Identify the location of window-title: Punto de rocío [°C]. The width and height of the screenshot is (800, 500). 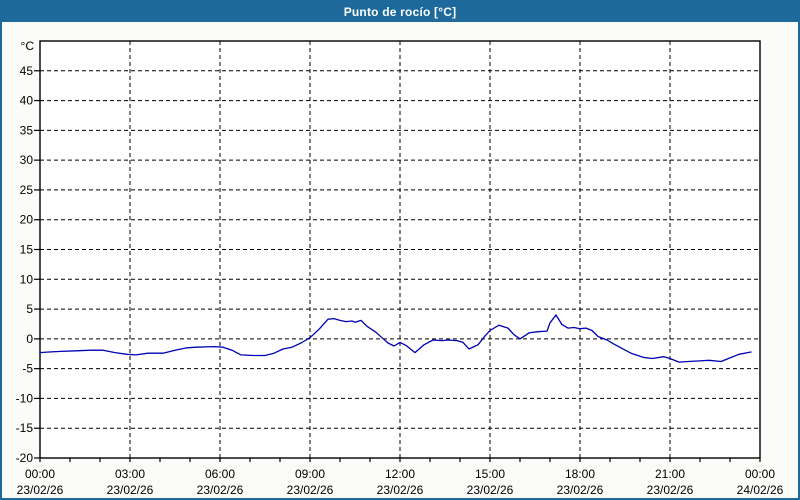
(400, 12).